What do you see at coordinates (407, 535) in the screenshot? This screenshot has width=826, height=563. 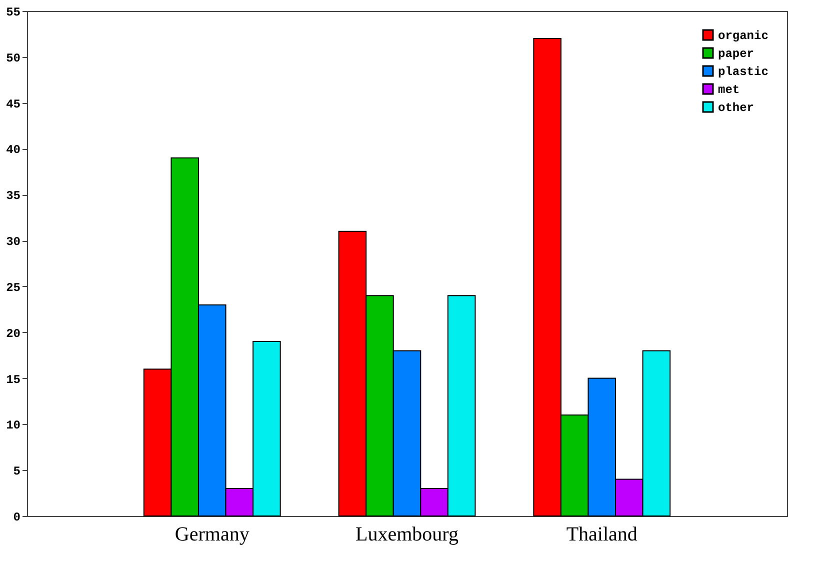 I see `x-tick-label: Luxembourg` at bounding box center [407, 535].